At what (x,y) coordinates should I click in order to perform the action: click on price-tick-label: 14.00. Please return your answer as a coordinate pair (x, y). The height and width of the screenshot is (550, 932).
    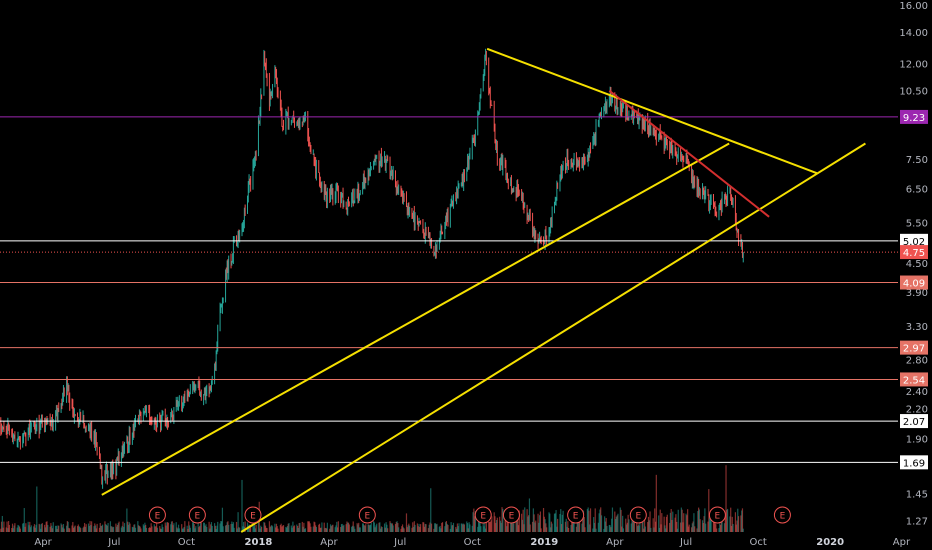
    Looking at the image, I should click on (913, 33).